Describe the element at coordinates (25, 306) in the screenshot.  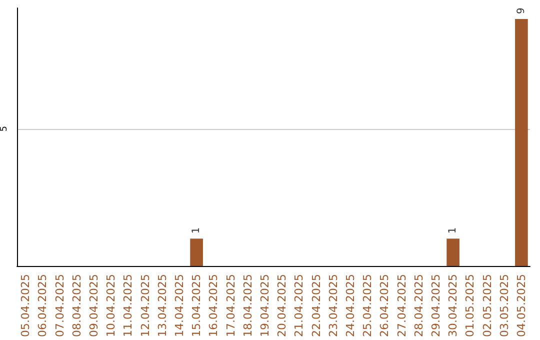
I see `x-tick-label: 05.04.2025` at that location.